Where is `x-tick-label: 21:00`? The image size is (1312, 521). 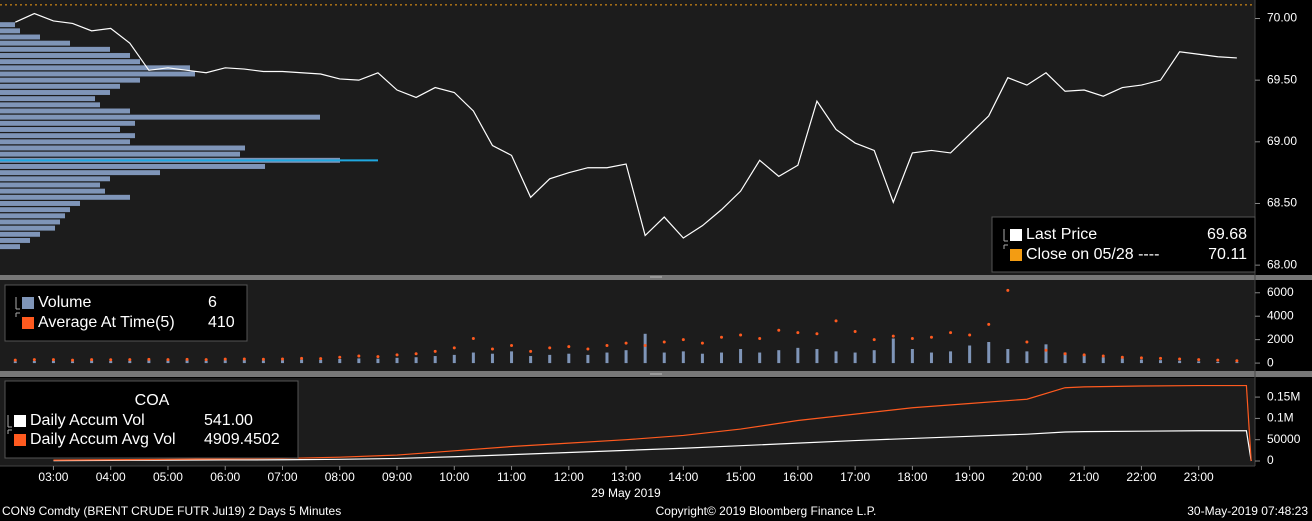 x-tick-label: 21:00 is located at coordinates (1084, 477).